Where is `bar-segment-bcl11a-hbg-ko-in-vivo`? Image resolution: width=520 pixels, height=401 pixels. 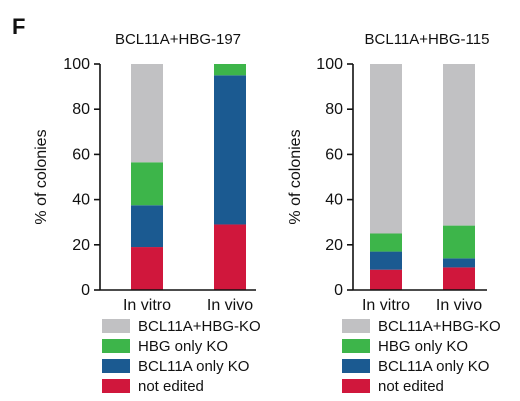
bar-segment-bcl11a-hbg-ko-in-vivo is located at coordinates (459, 145).